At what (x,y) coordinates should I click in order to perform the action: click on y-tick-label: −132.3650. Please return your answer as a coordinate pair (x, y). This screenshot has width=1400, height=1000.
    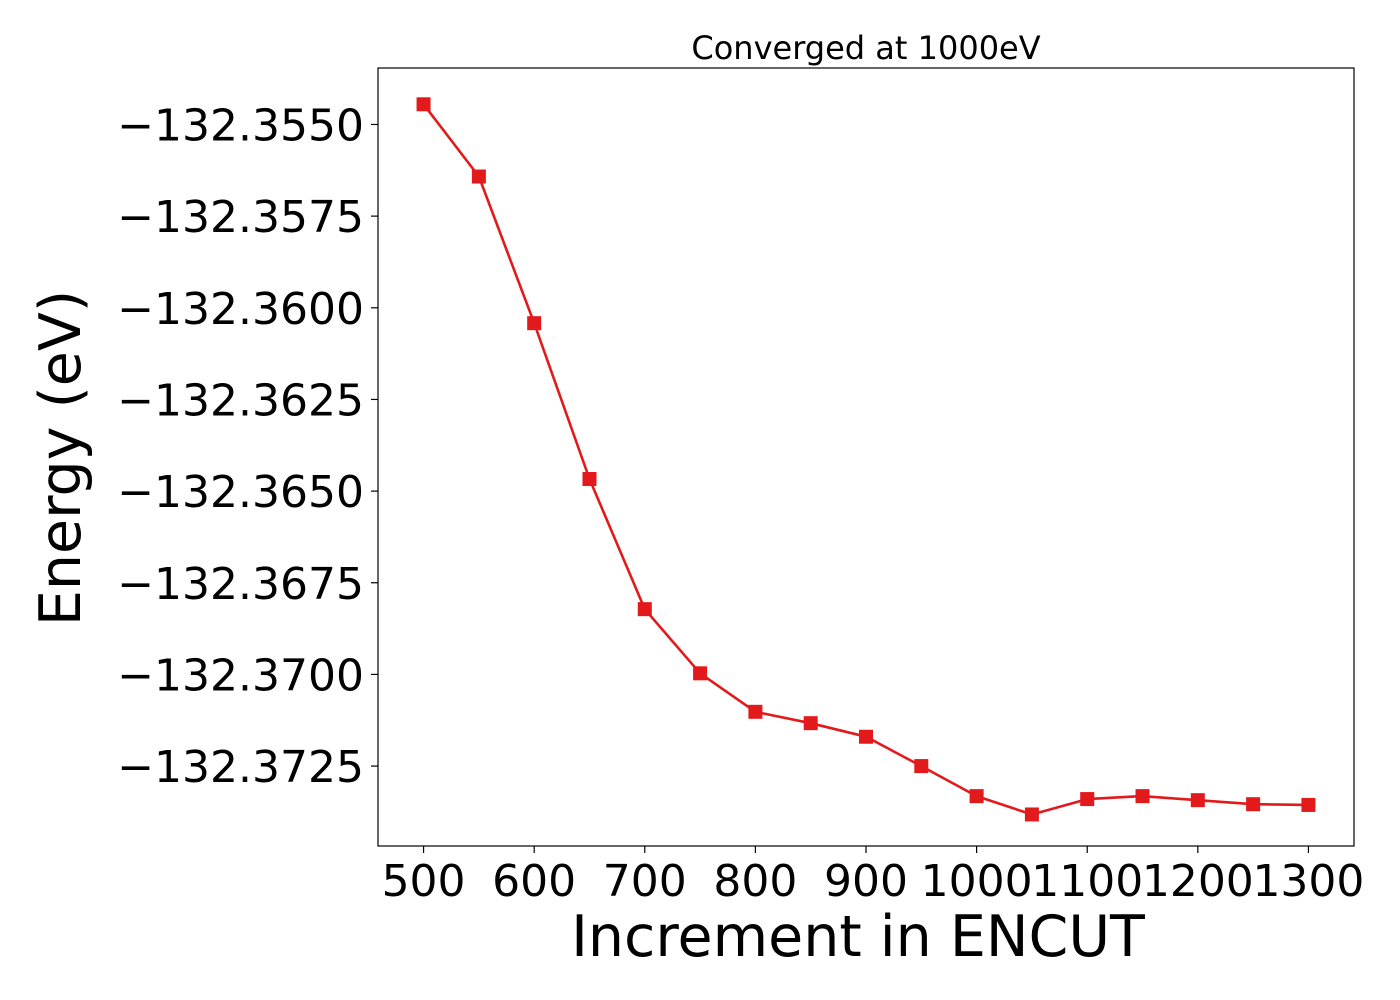
    Looking at the image, I should click on (240, 492).